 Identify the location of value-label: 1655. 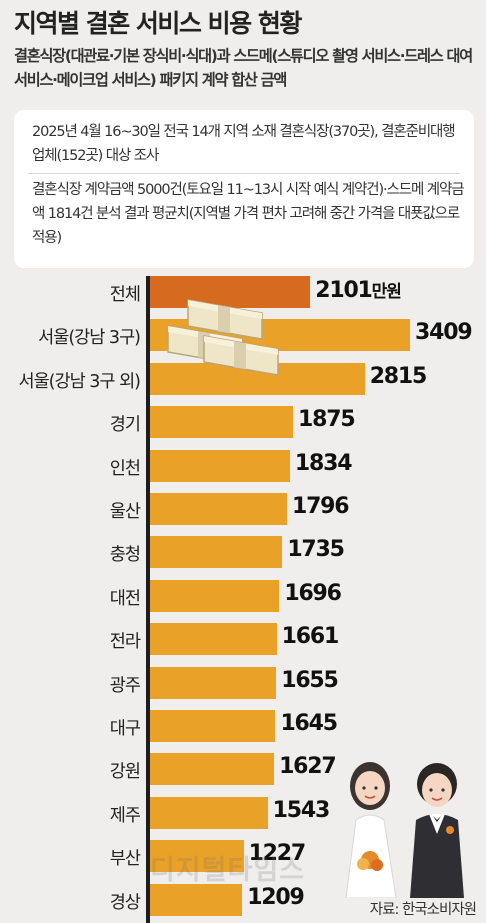
(310, 680).